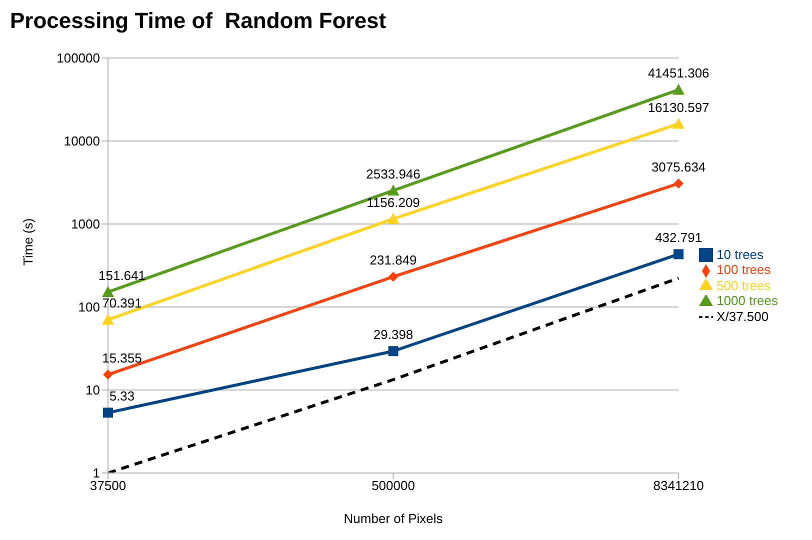 The image size is (812, 540). I want to click on data-label: 3075.634, so click(678, 167).